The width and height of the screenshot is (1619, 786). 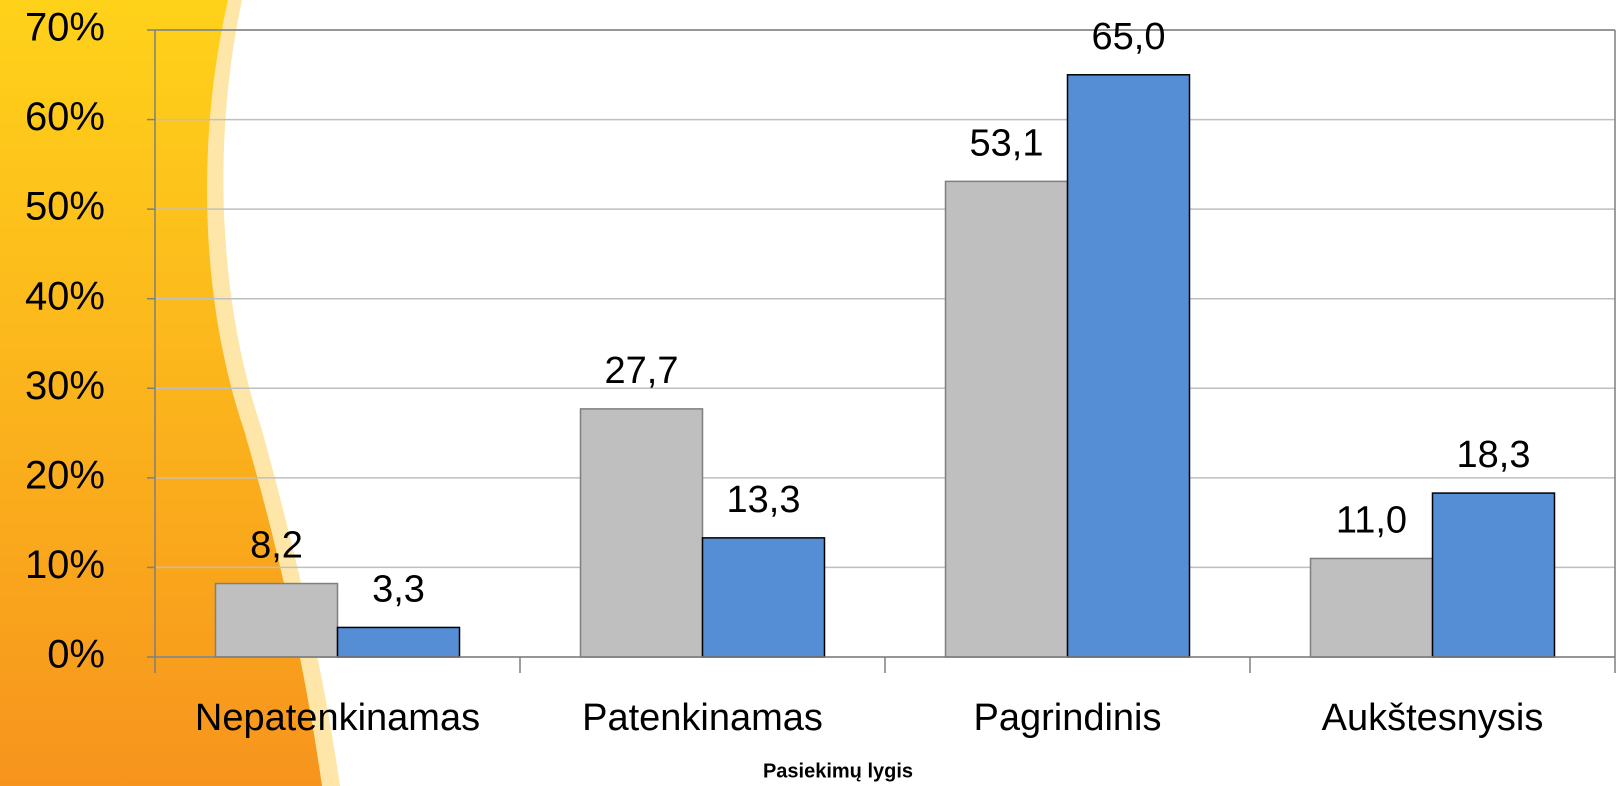 What do you see at coordinates (642, 371) in the screenshot?
I see `data-label: 27,7` at bounding box center [642, 371].